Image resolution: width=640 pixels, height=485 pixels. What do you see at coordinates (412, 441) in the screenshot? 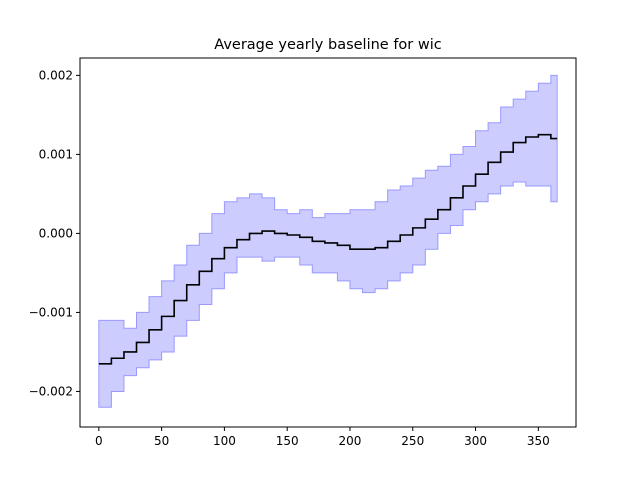
I see `x-tick-label: 250` at bounding box center [412, 441].